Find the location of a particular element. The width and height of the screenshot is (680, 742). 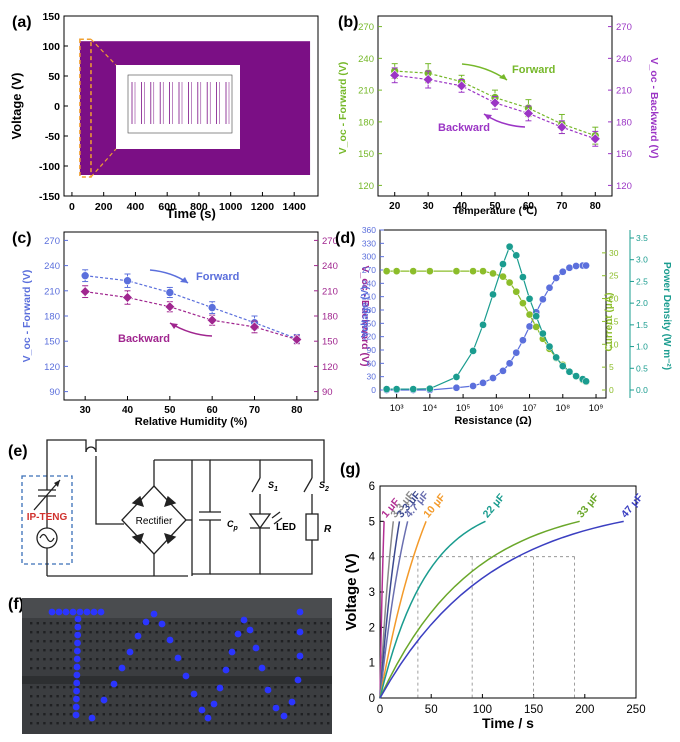

y-tick-label-current: 0 is located at coordinates (611, 390).